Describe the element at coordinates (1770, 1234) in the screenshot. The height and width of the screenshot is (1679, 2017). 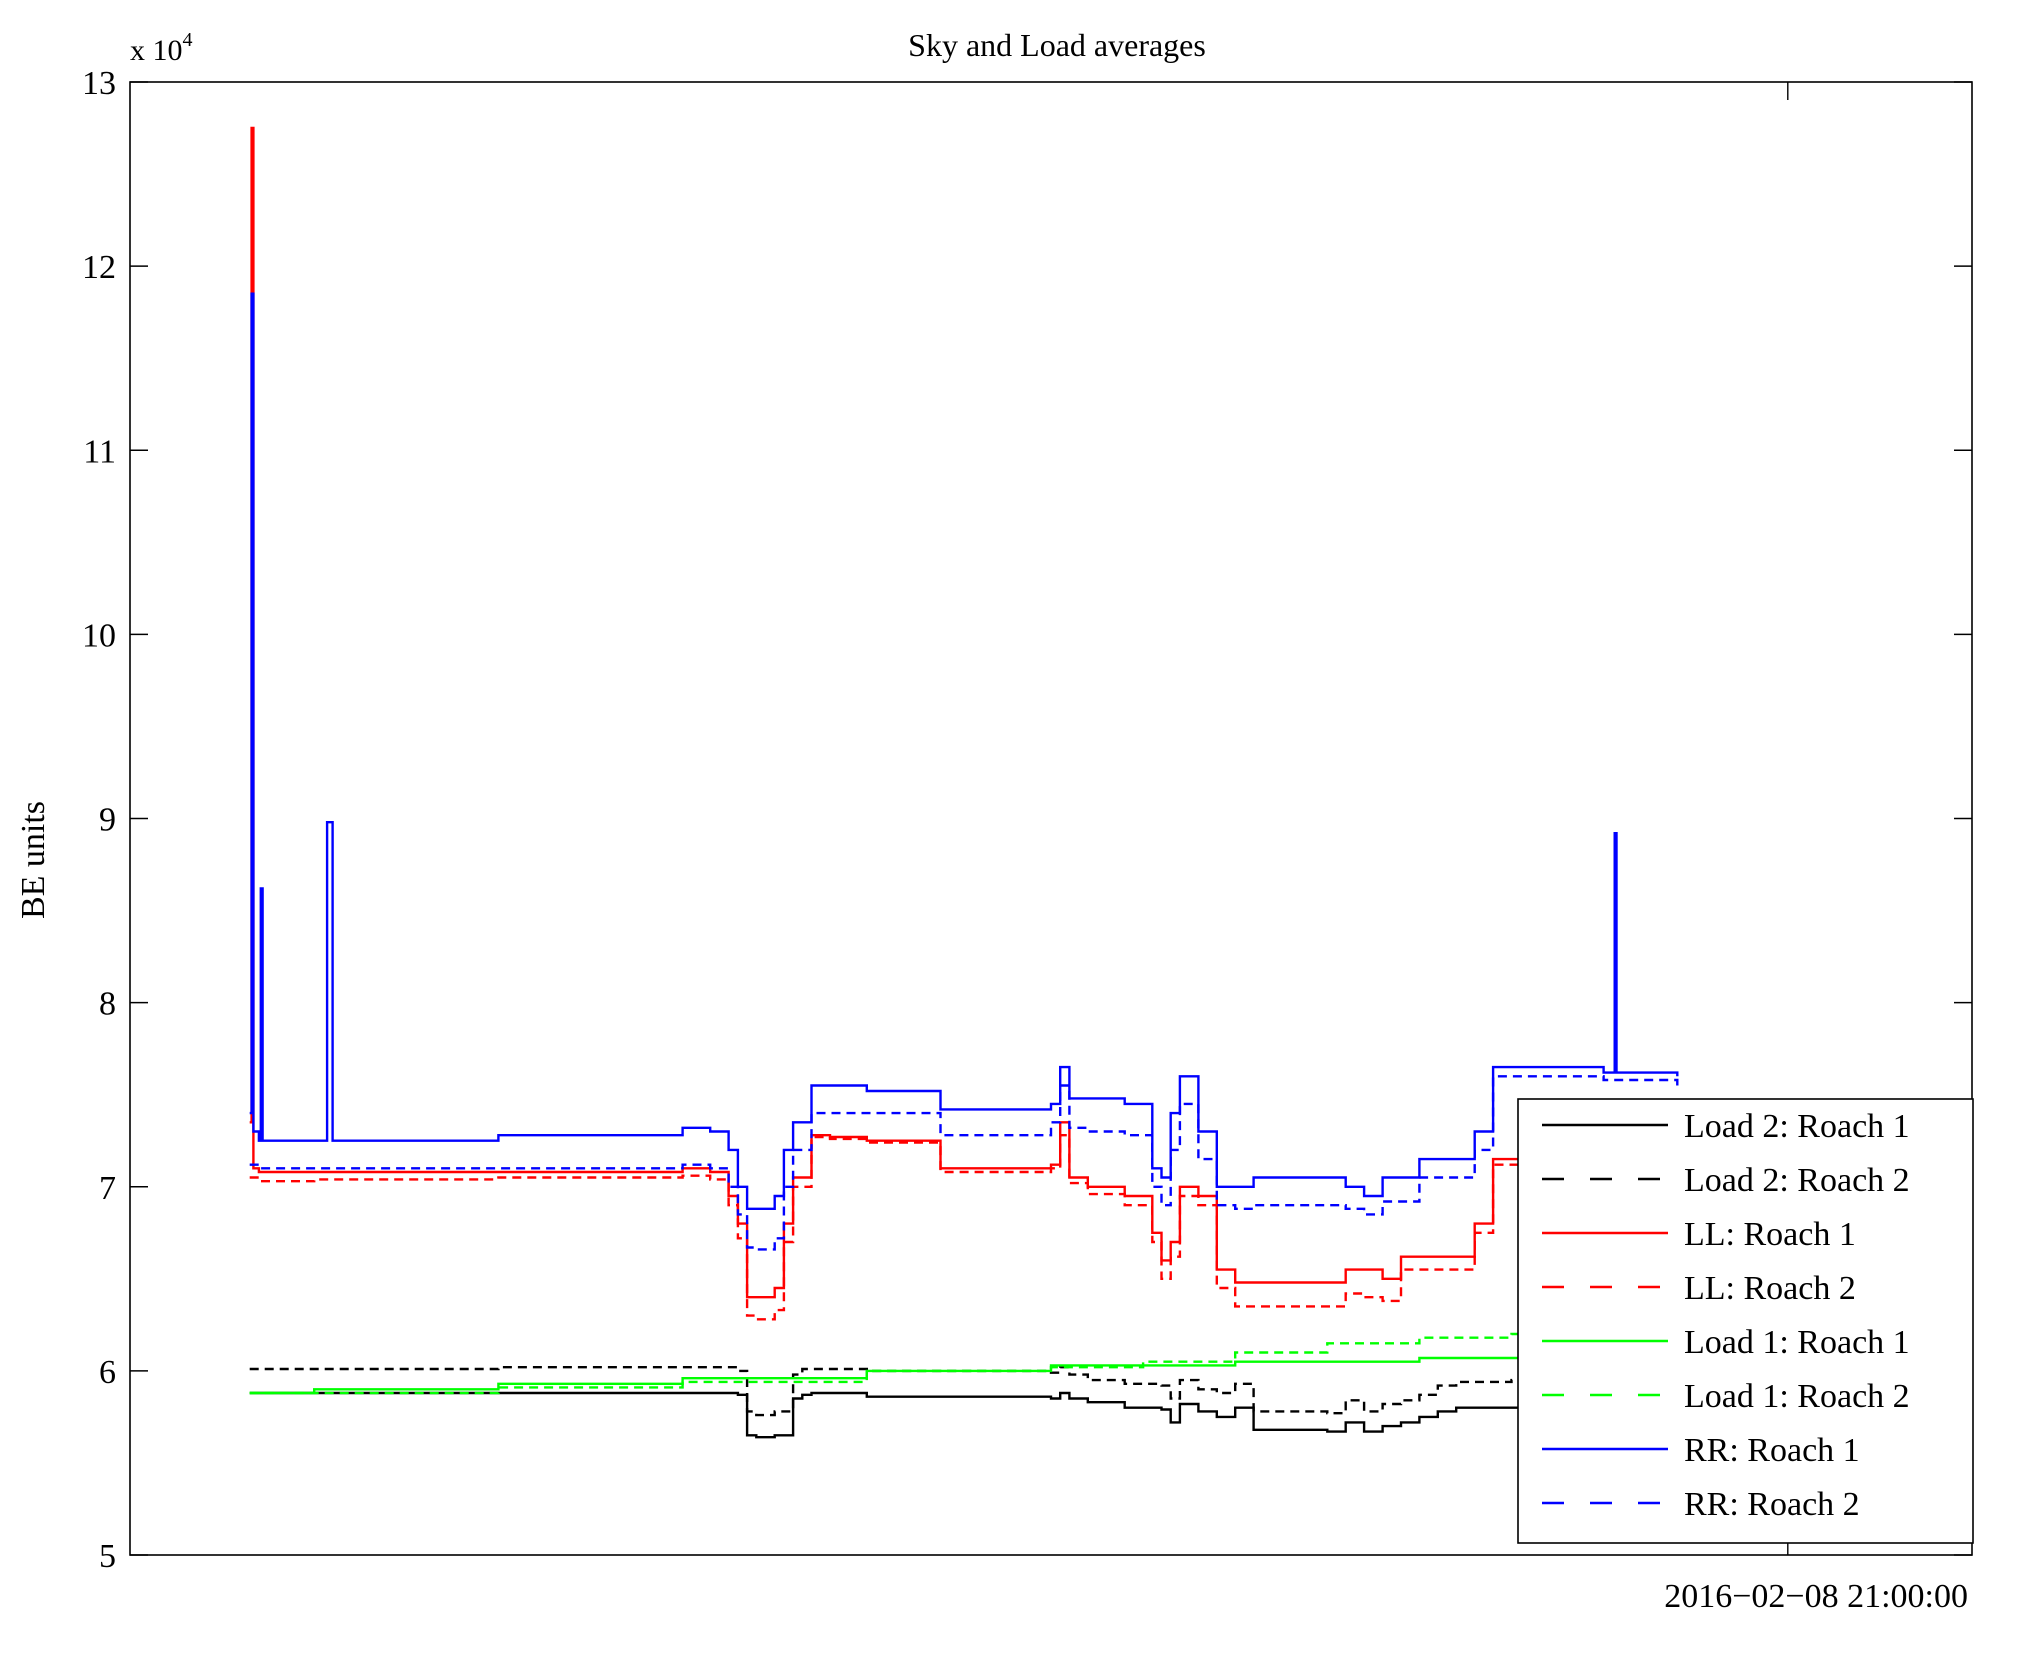
I see `legend-label: LL: Roach 1` at that location.